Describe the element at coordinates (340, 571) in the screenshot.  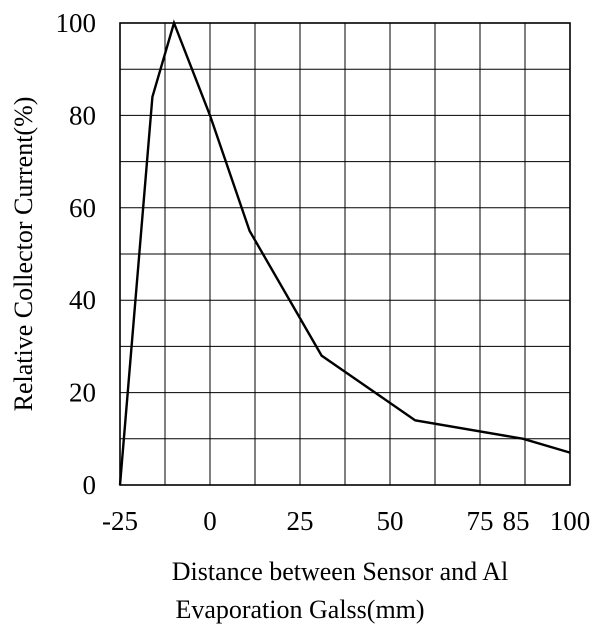
I see `x-axis-label-line1: Distance between Sensor and Al` at that location.